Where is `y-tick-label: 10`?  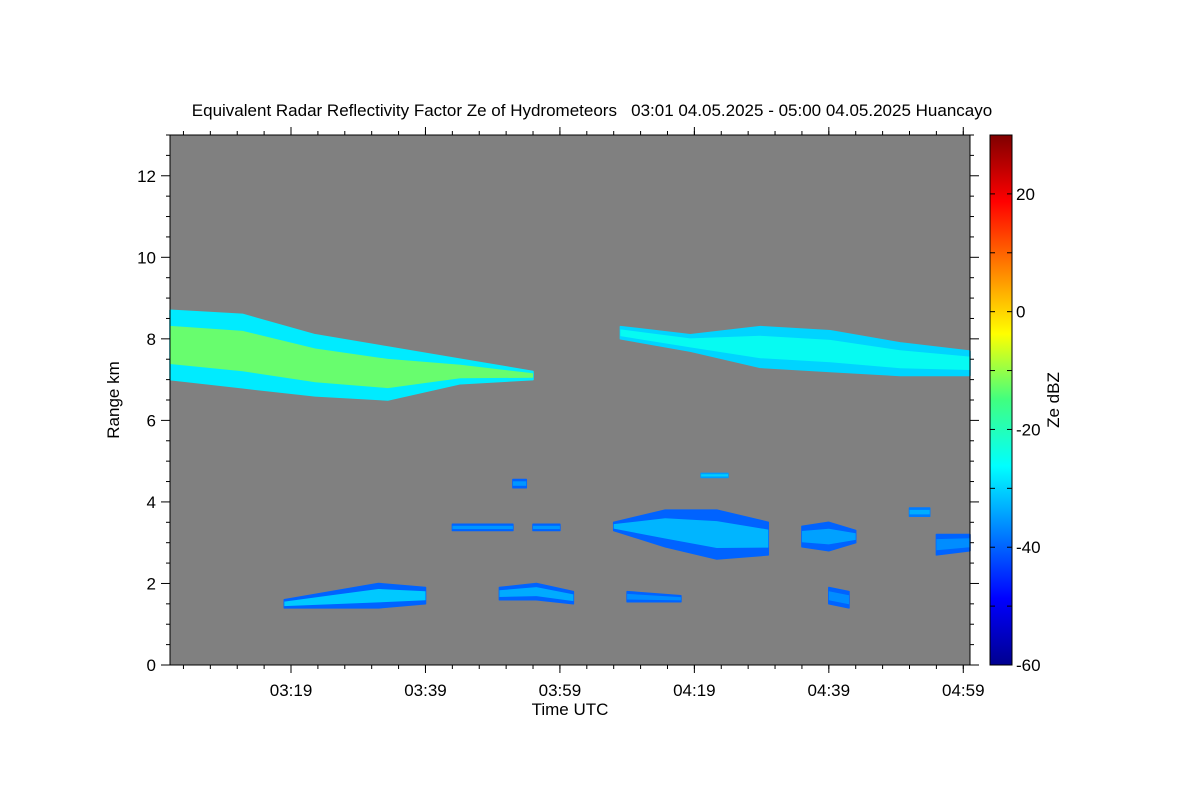 y-tick-label: 10 is located at coordinates (146, 257).